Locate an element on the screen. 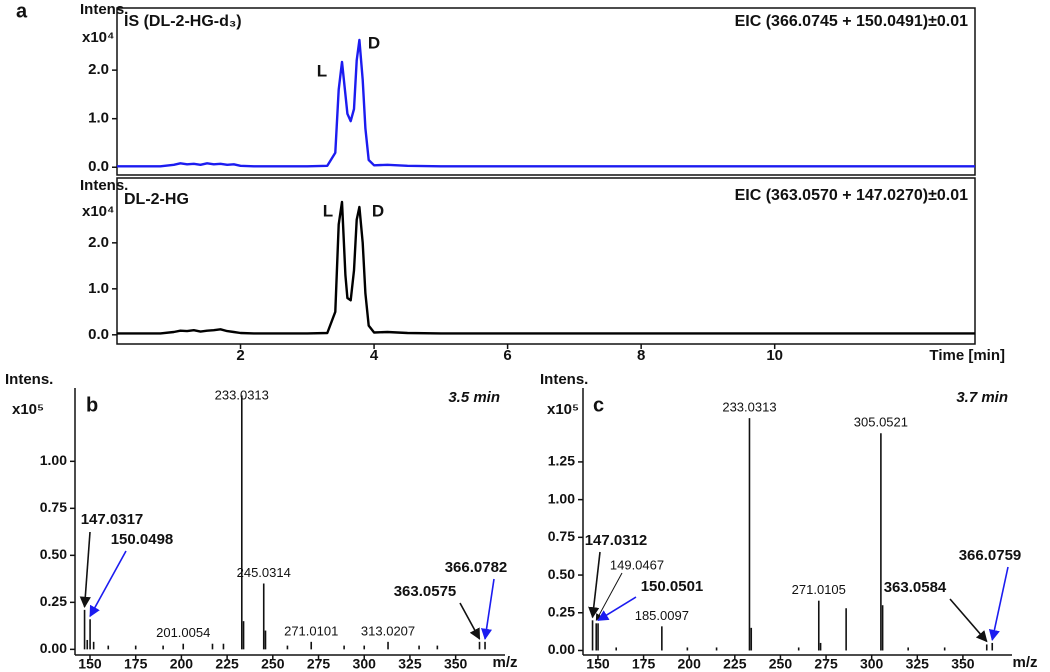  peak-label: 147.0317 is located at coordinates (112, 519).